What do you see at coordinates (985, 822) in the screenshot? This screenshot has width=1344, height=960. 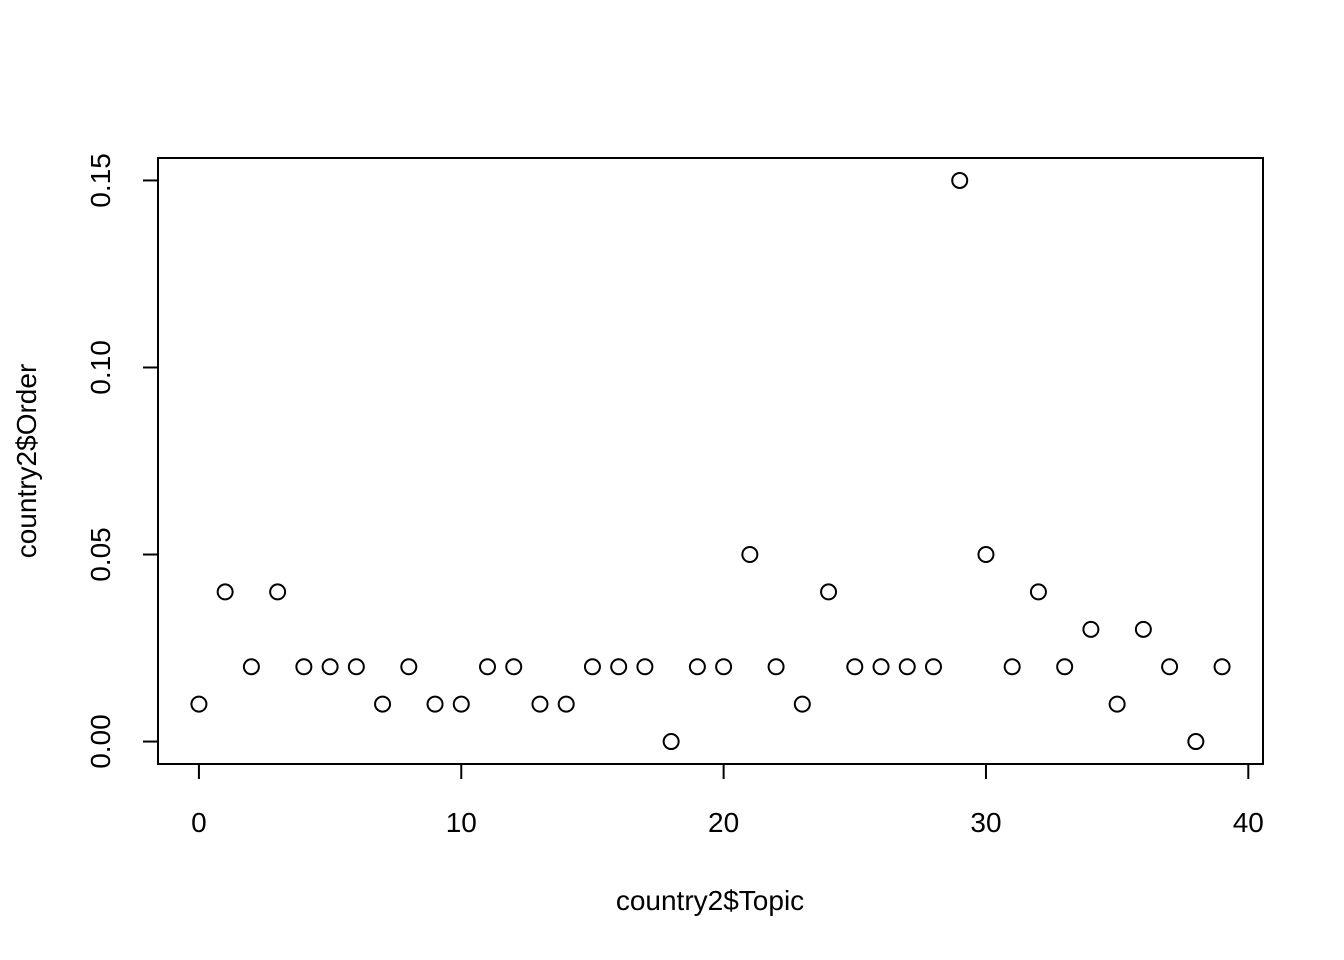 I see `x-tick-label: 30` at bounding box center [985, 822].